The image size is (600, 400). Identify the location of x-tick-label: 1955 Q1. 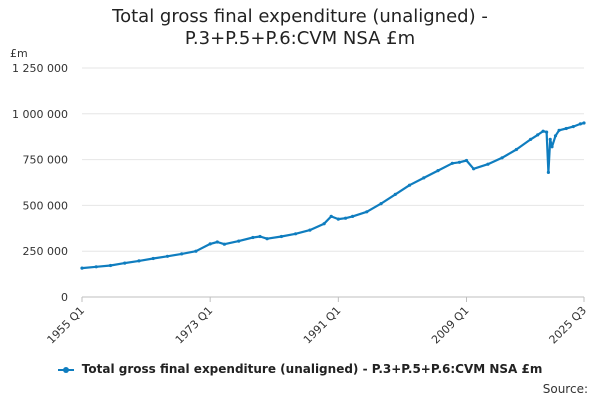
(66, 325).